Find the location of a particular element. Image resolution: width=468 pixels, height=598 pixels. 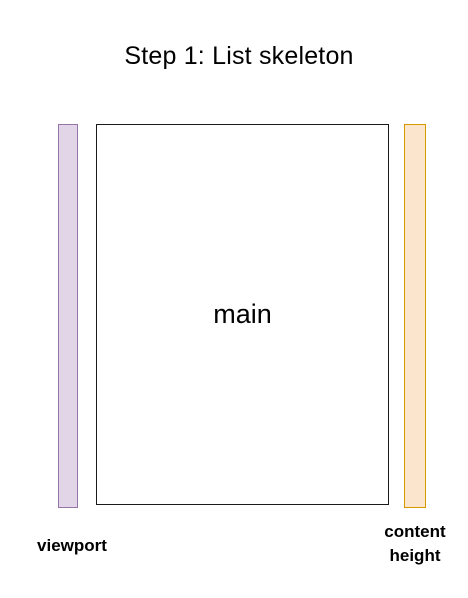

content-height-label: content height is located at coordinates (415, 544).